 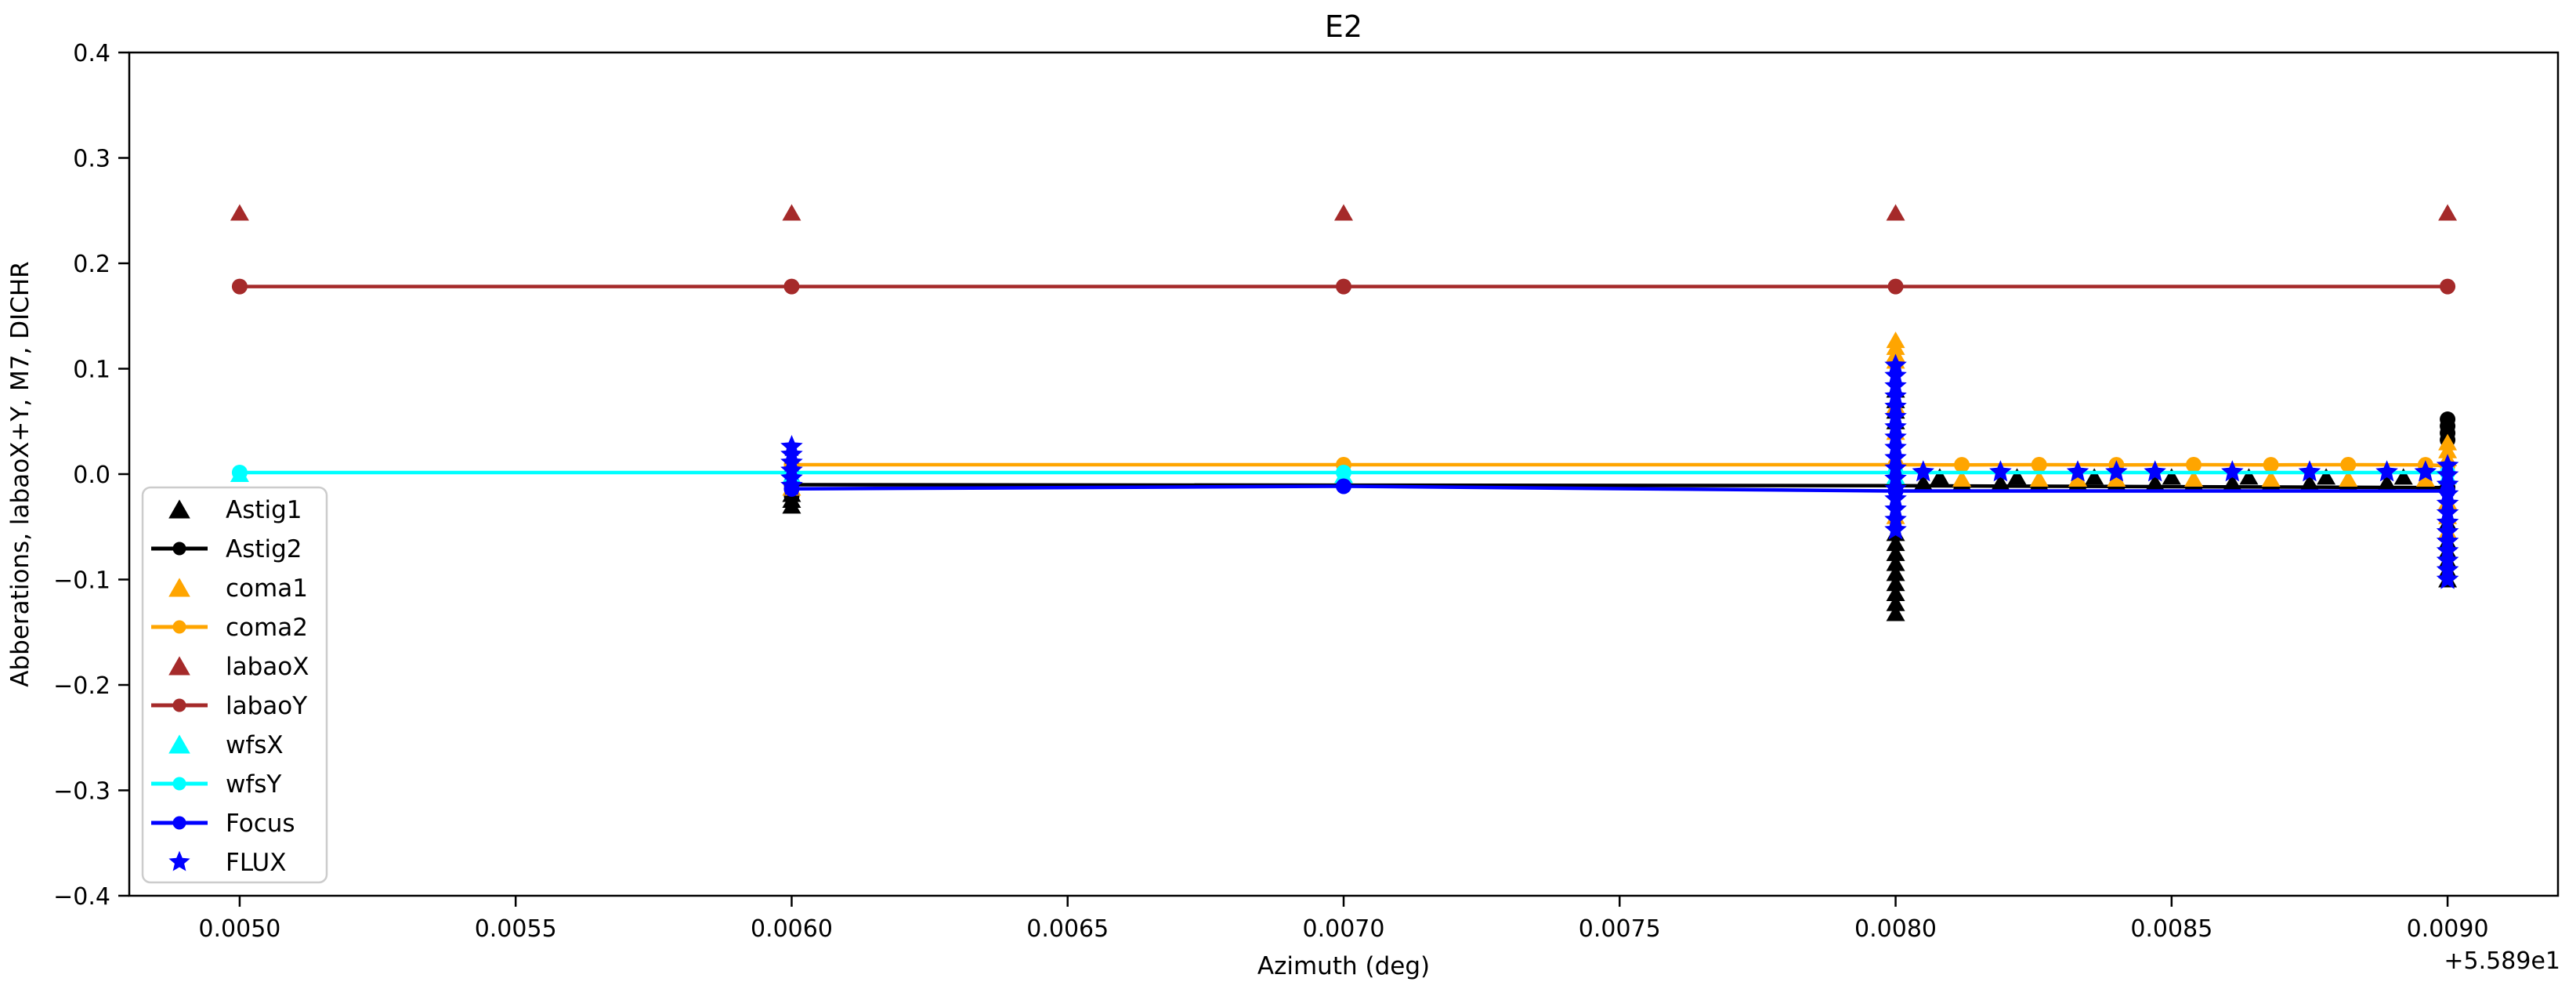 What do you see at coordinates (2502, 961) in the screenshot?
I see `x-axis-offset-text: +5.589e1` at bounding box center [2502, 961].